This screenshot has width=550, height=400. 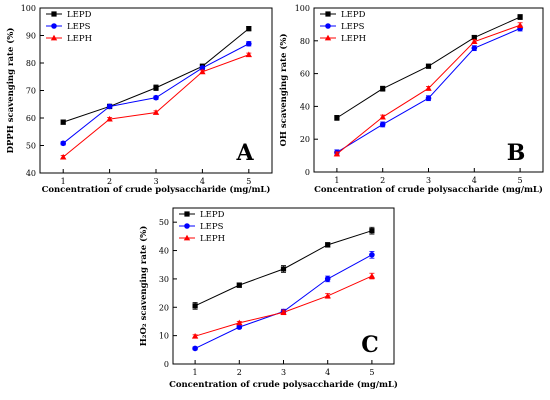 What do you see at coordinates (143, 286) in the screenshot?
I see `y-axis-label: H₂O₂ scavenging rate (%)` at bounding box center [143, 286].